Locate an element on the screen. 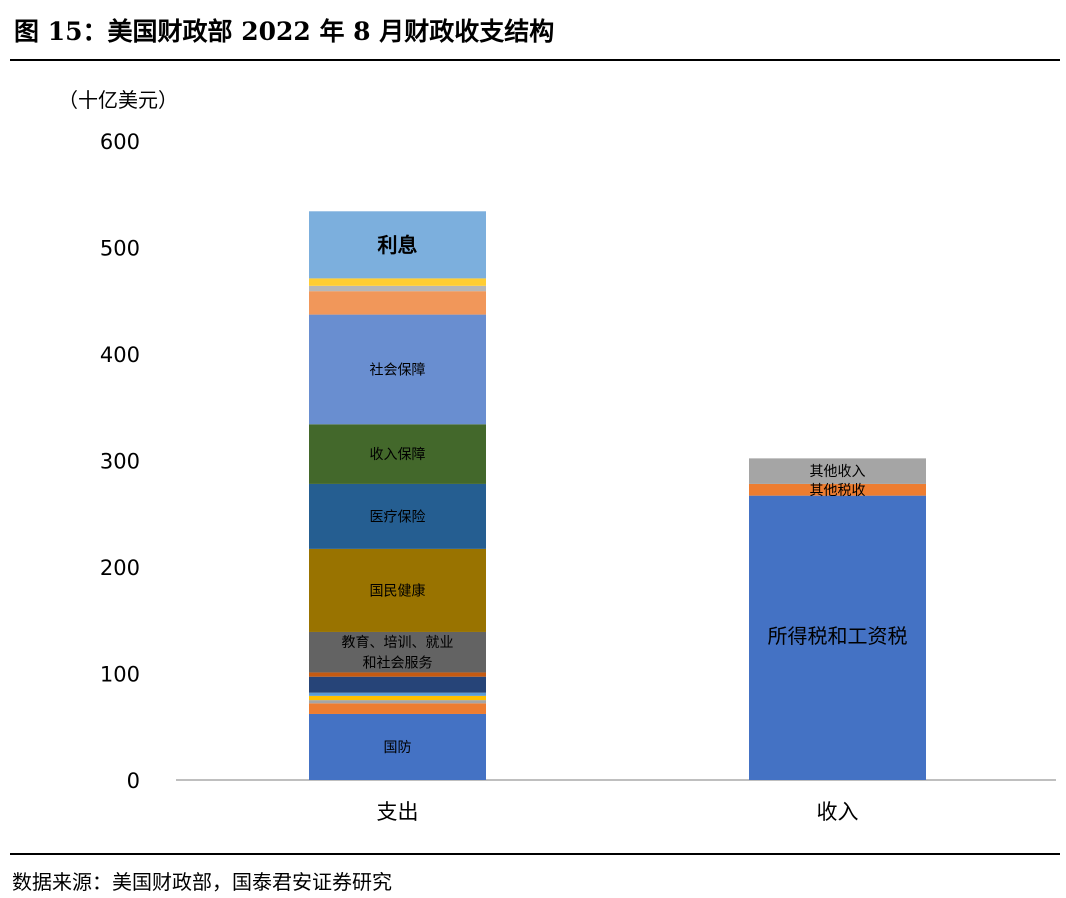 The height and width of the screenshot is (898, 1066). y-tick-label: 0 is located at coordinates (133, 781).